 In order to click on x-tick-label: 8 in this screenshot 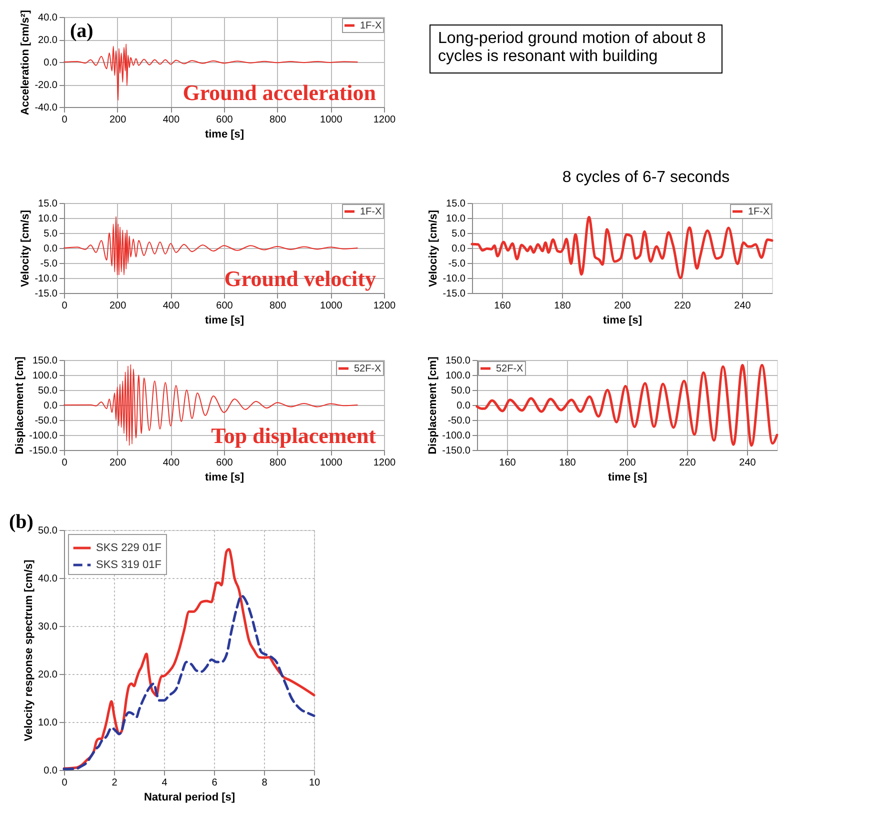, I will do `click(265, 783)`.